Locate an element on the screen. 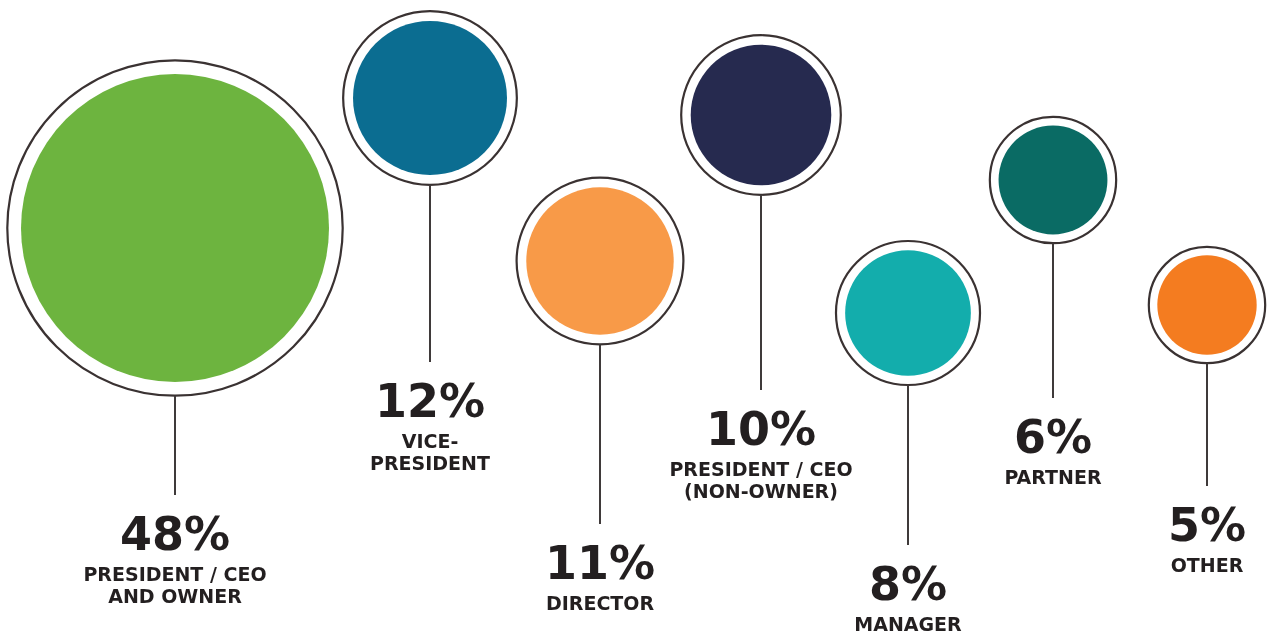 The image size is (1279, 636). data-label: 8% is located at coordinates (908, 584).